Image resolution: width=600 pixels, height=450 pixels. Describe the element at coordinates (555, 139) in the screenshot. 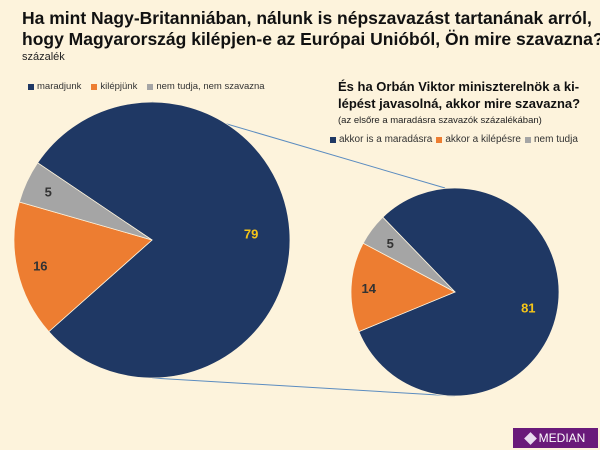

I see `legend-label: nem tudja` at that location.